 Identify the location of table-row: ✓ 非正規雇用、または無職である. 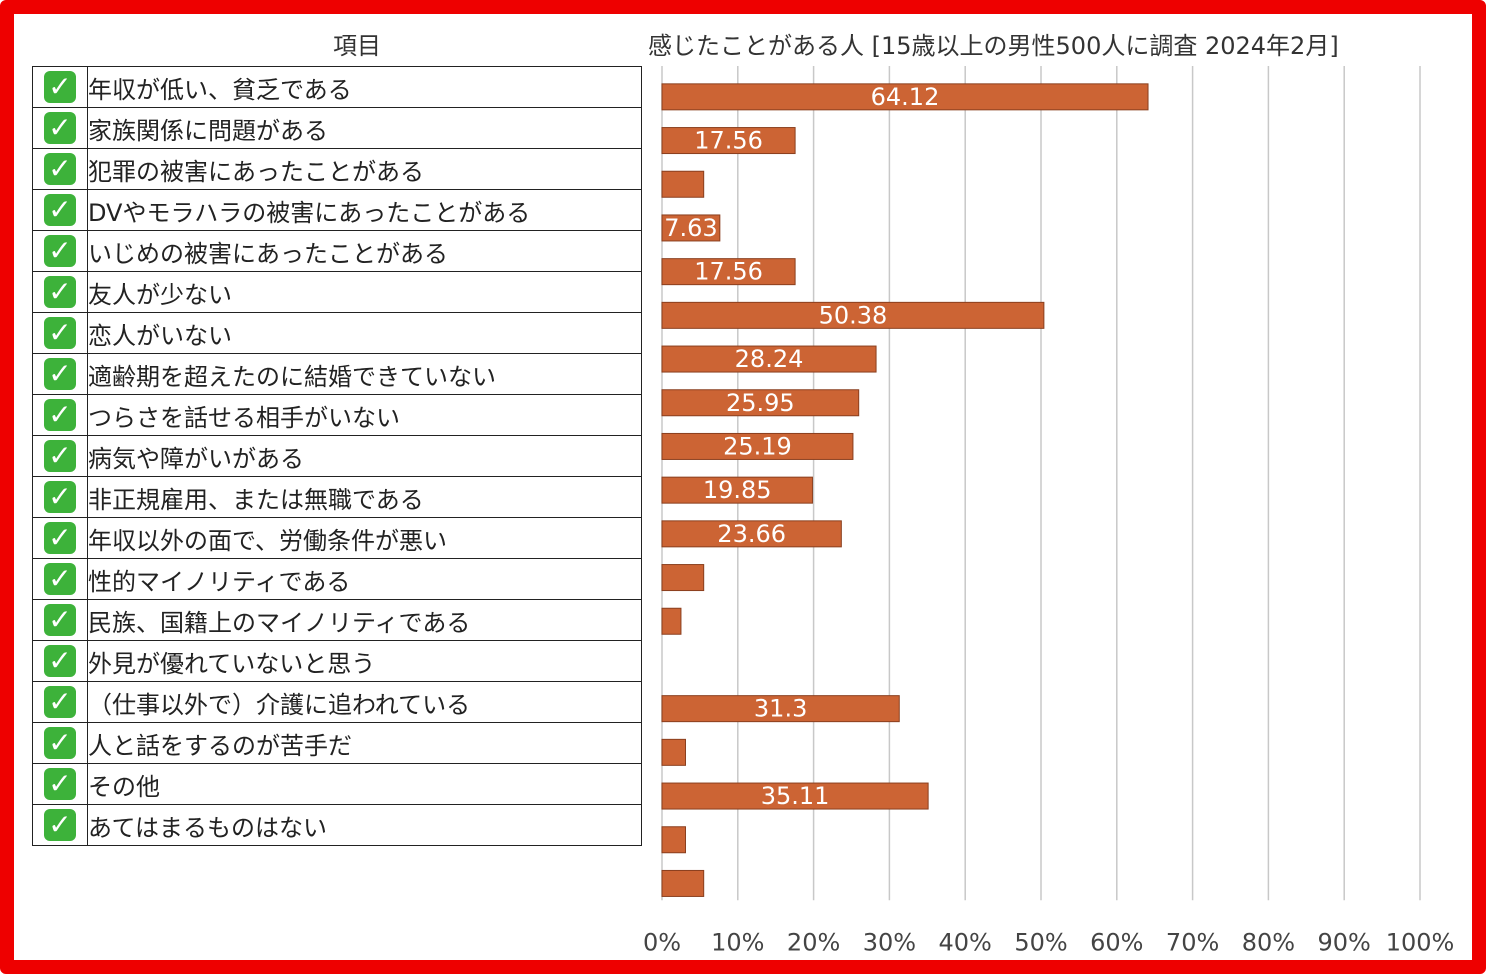
(337, 497).